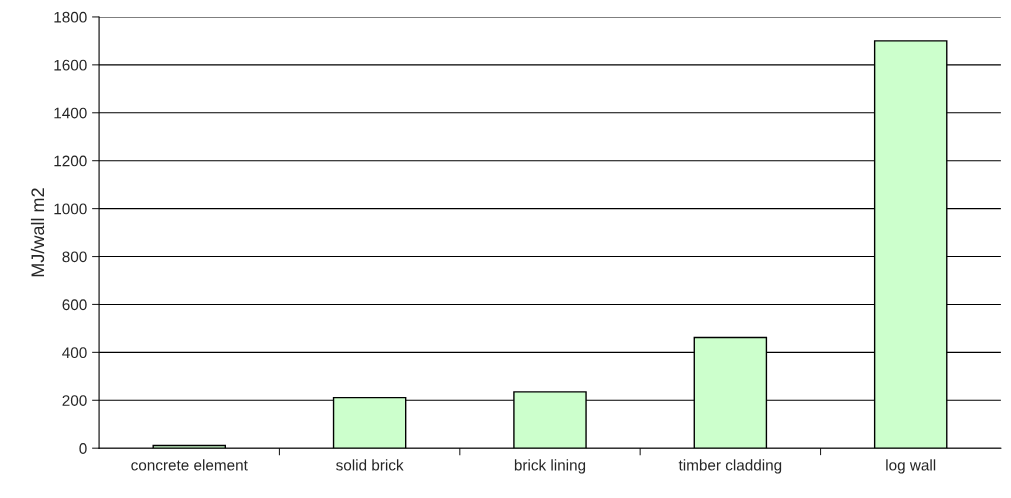  Describe the element at coordinates (189, 465) in the screenshot. I see `x-tick-label: concrete element` at that location.